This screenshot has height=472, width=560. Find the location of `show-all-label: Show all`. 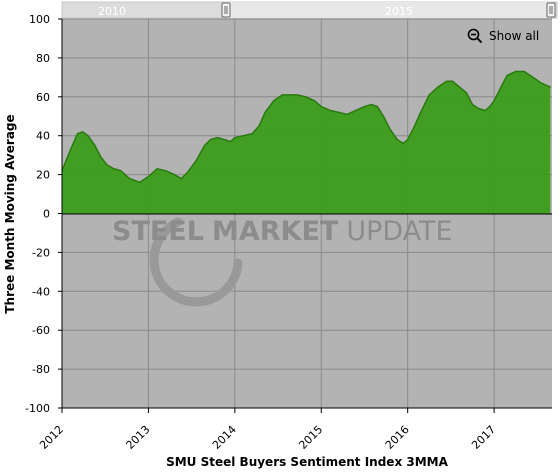

show-all-label: Show all is located at coordinates (514, 36).